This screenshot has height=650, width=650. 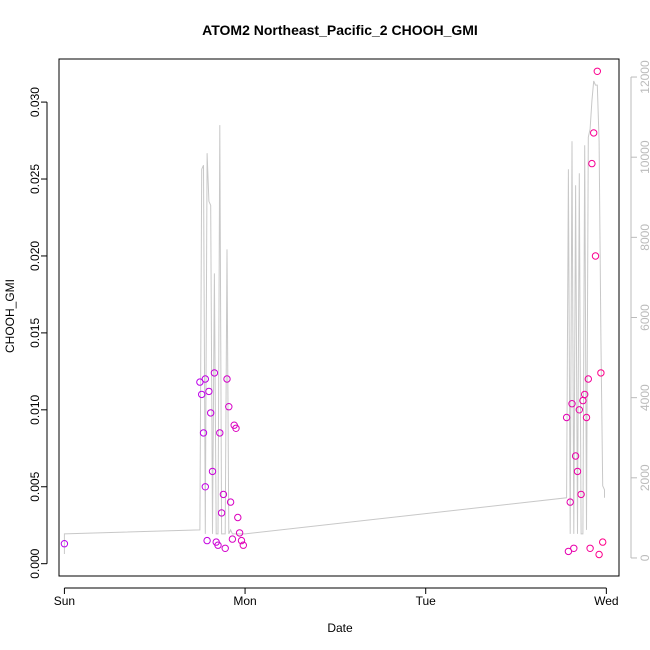 What do you see at coordinates (340, 628) in the screenshot?
I see `x-axis-label: Date` at bounding box center [340, 628].